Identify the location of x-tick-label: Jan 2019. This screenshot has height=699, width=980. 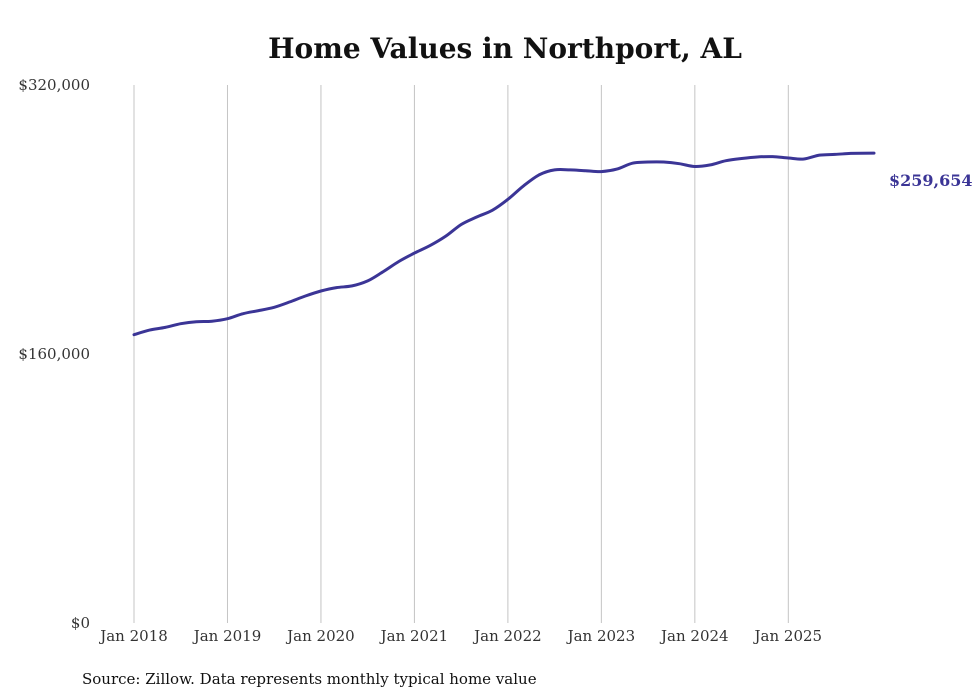
(227, 636).